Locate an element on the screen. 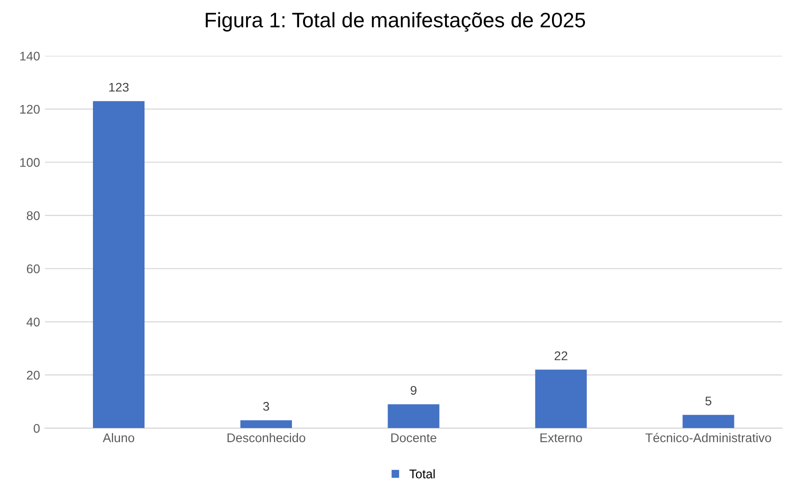 This screenshot has width=790, height=486. y-tick-label: 100 is located at coordinates (30, 162).